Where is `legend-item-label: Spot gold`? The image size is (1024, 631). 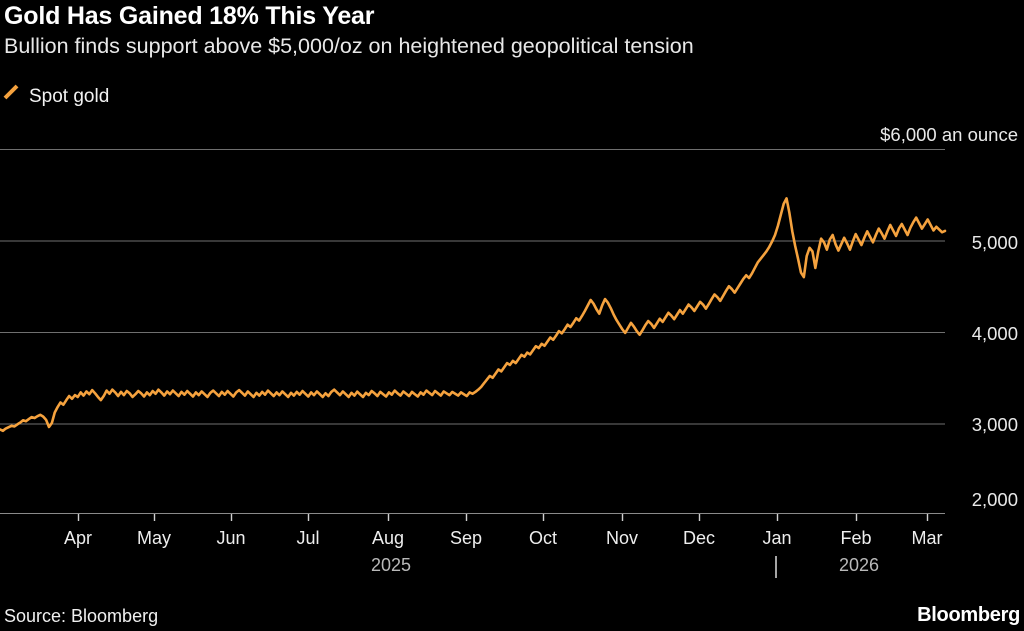 legend-item-label: Spot gold is located at coordinates (69, 96).